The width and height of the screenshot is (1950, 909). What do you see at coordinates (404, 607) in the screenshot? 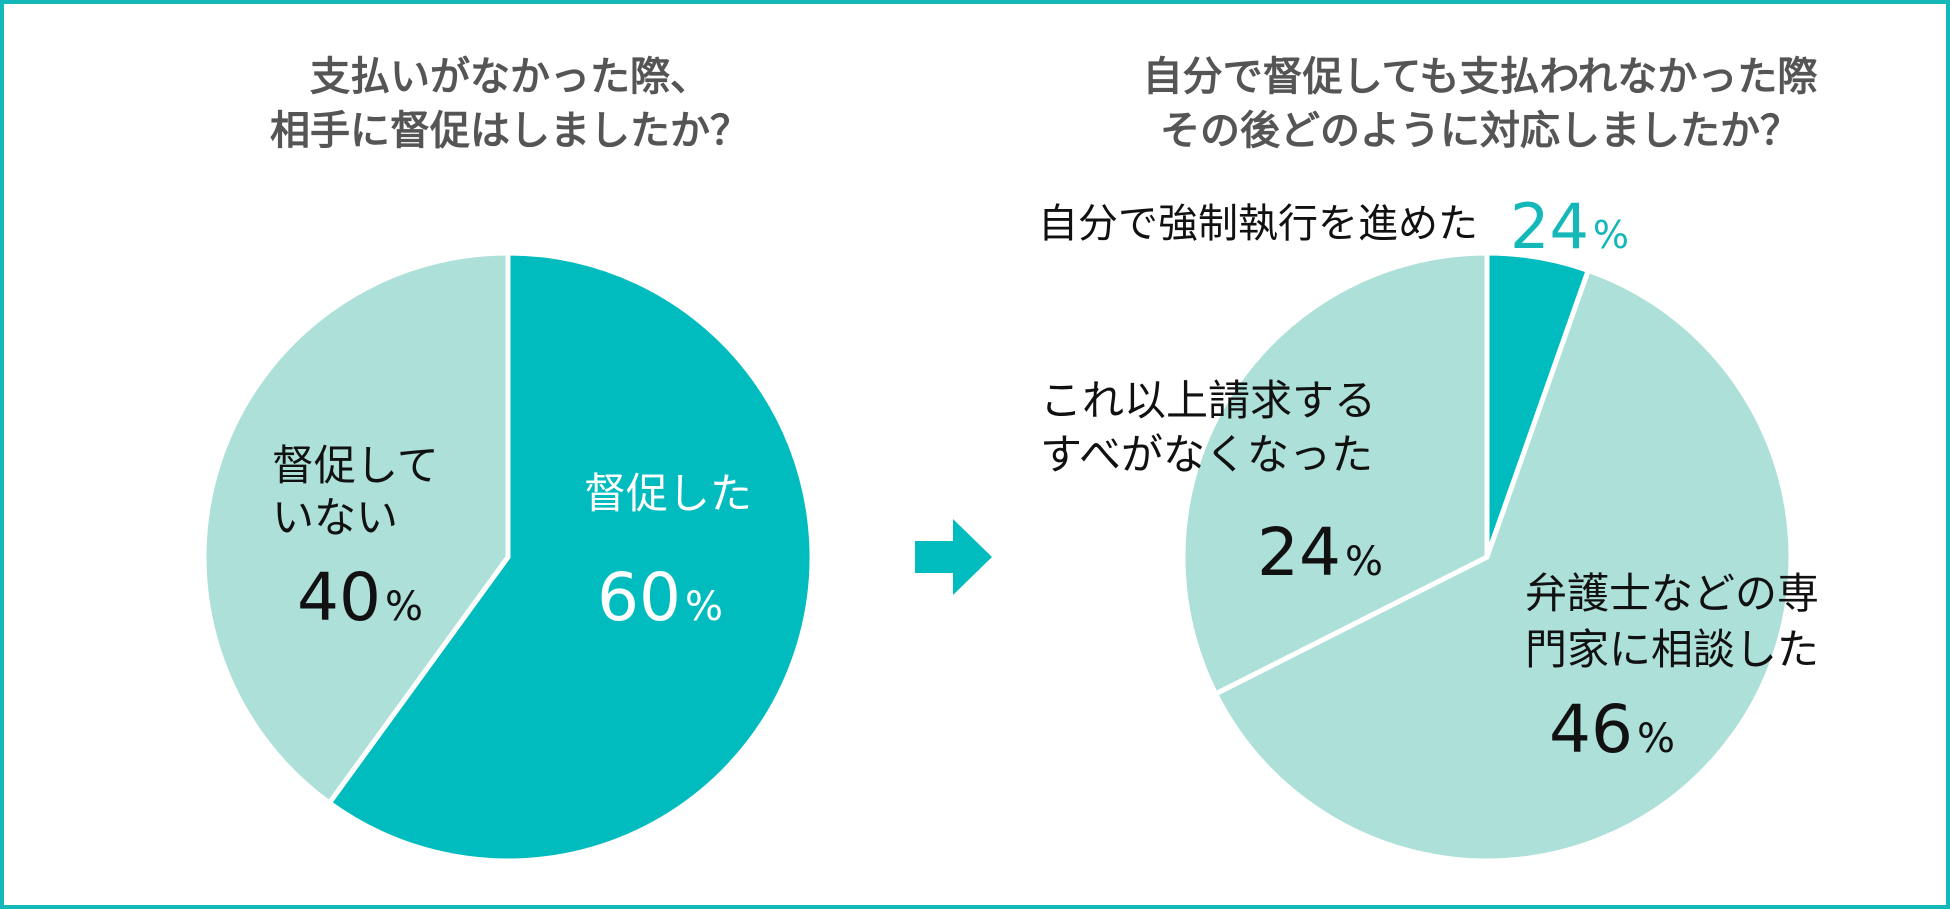
I see `chart-1-slice-2-value-unit: %` at bounding box center [404, 607].